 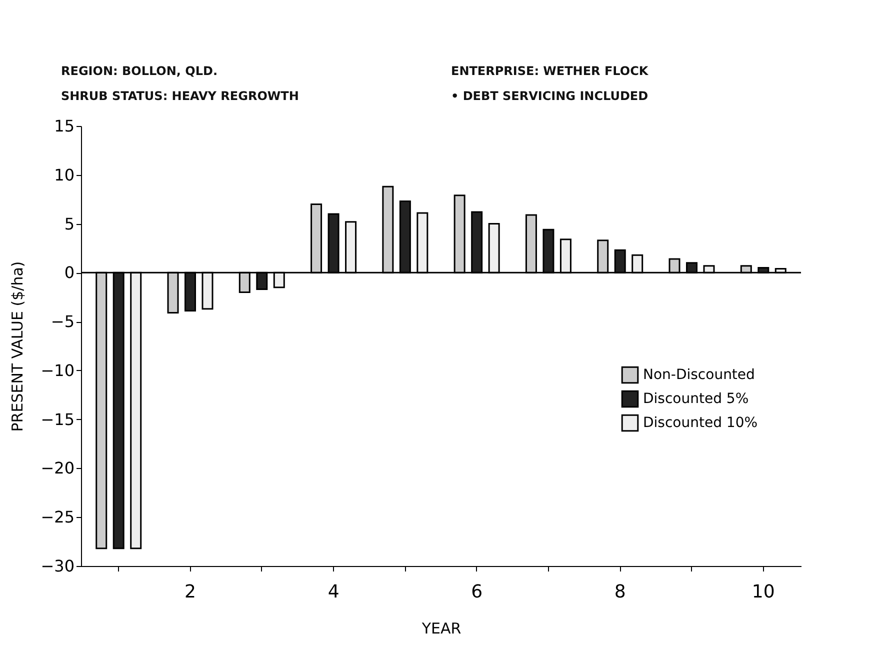 I want to click on y-tick-label: −30, so click(x=57, y=566).